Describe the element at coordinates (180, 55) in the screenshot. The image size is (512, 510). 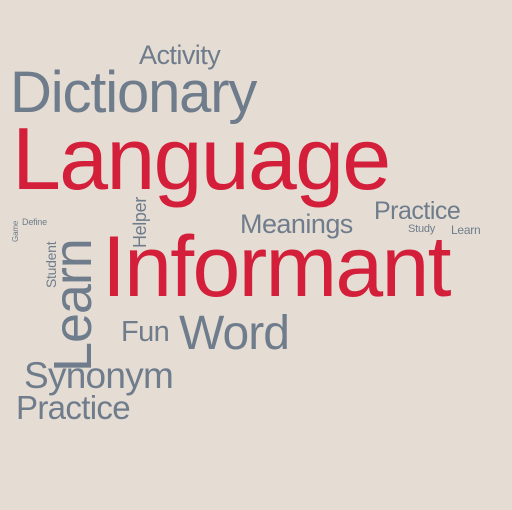
I see `word-activity: Activity` at that location.